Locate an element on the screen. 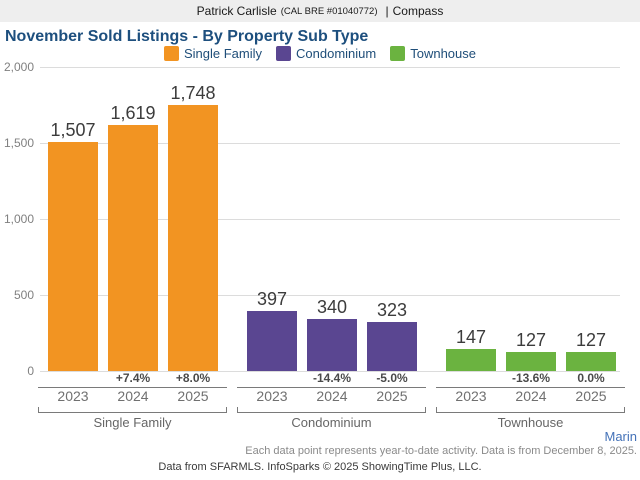 This screenshot has width=640, height=480. ytick-label: 1,000 is located at coordinates (18, 219).